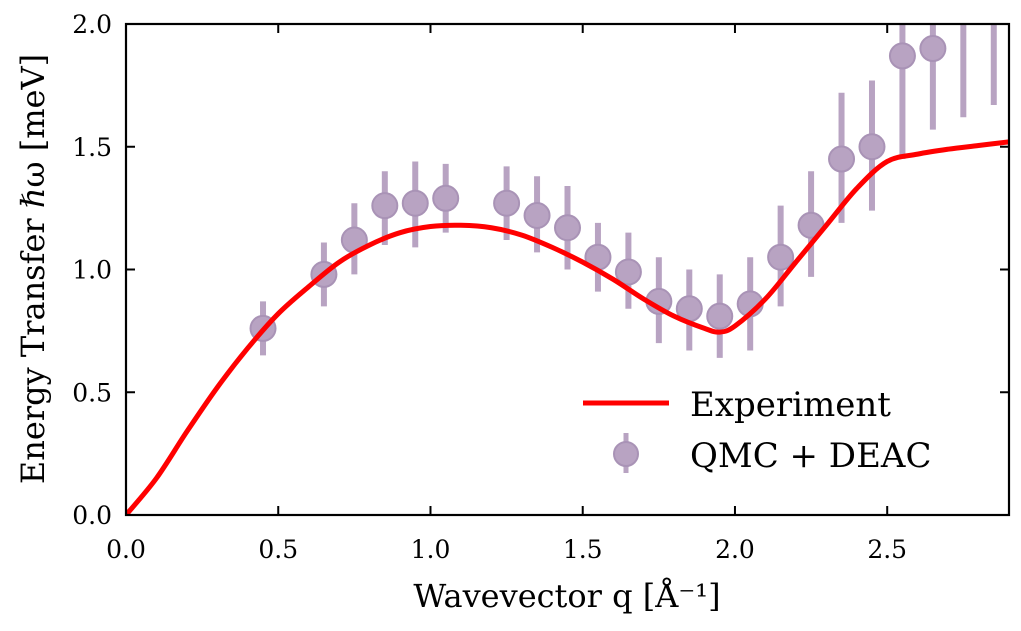 The width and height of the screenshot is (1021, 631). What do you see at coordinates (92, 147) in the screenshot?
I see `y-tick-label: 1.5` at bounding box center [92, 147].